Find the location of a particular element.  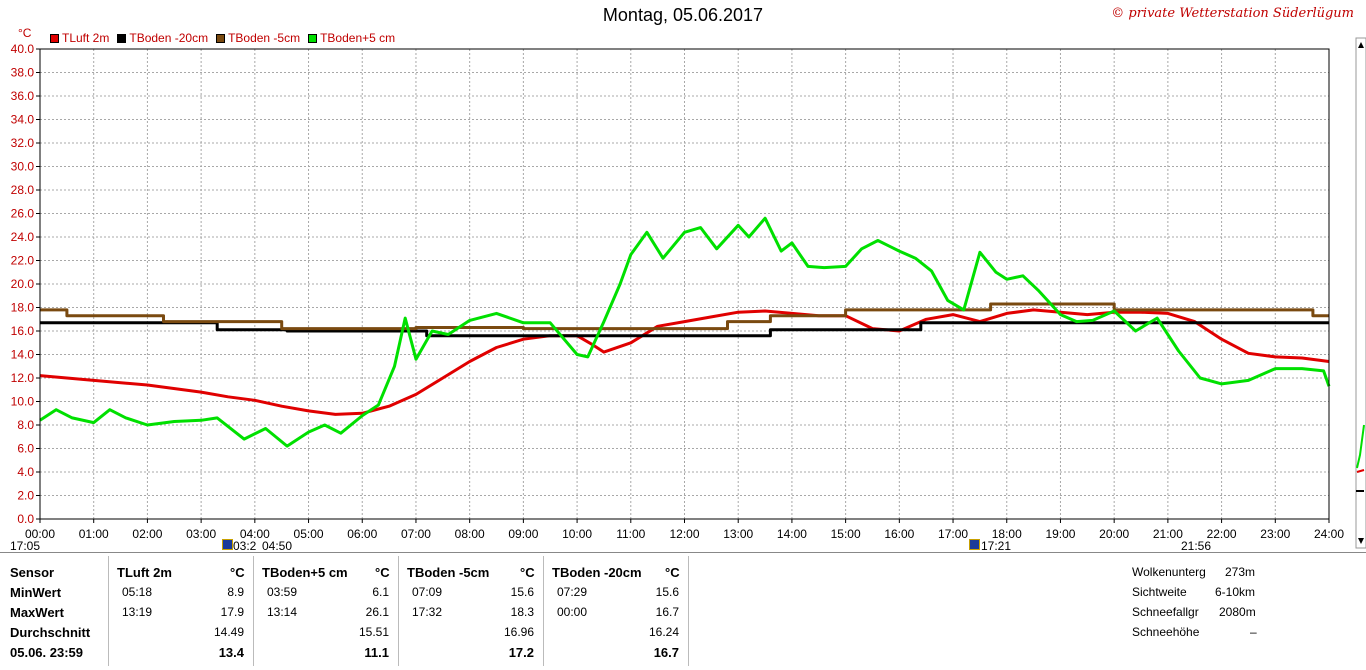

x-tick-label: 24:00 is located at coordinates (1329, 534).